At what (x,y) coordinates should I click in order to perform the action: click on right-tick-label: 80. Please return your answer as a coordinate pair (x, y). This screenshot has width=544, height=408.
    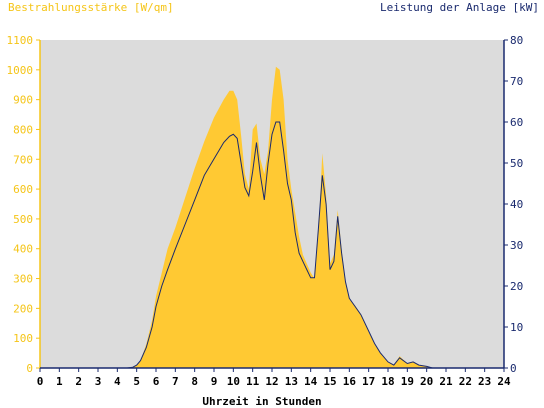
    Looking at the image, I should click on (516, 40).